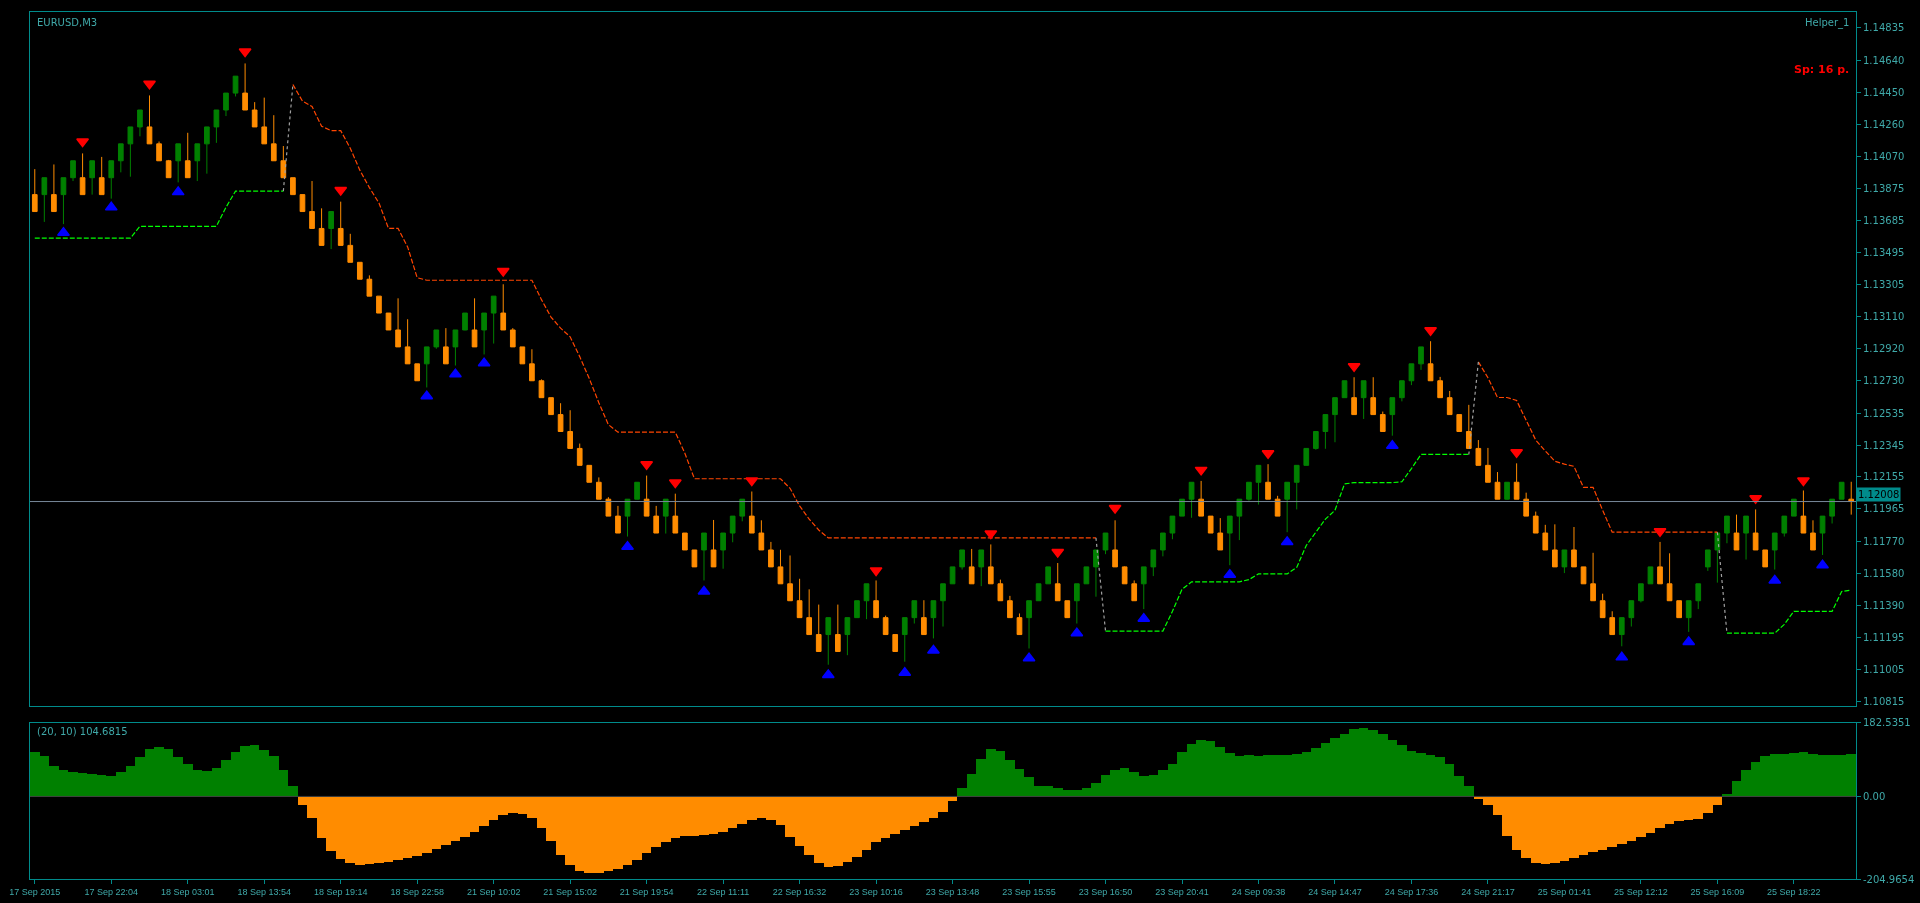 Image resolution: width=1920 pixels, height=903 pixels. What do you see at coordinates (952, 891) in the screenshot?
I see `x-tick-label: 23 Sep 13:48` at bounding box center [952, 891].